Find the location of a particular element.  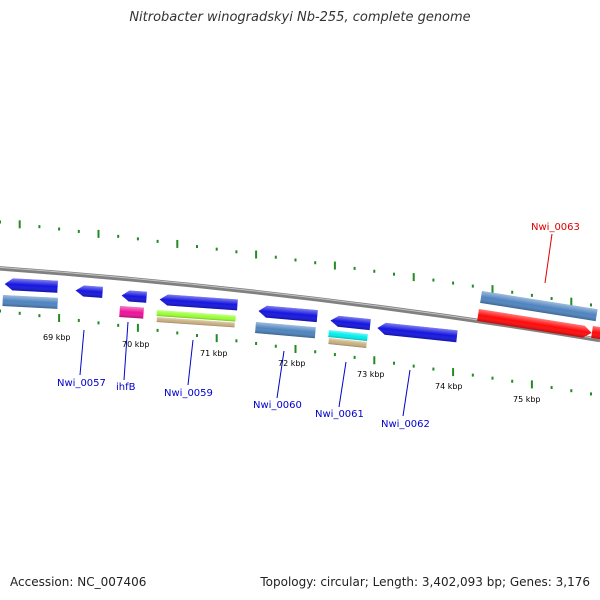

feature-nwi-0062-shading is located at coordinates (417, 332).